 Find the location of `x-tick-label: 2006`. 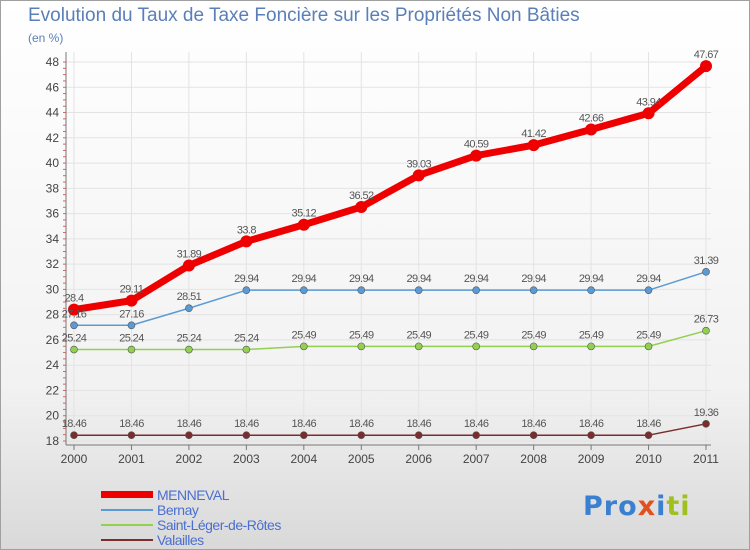

x-tick-label: 2006 is located at coordinates (418, 459).